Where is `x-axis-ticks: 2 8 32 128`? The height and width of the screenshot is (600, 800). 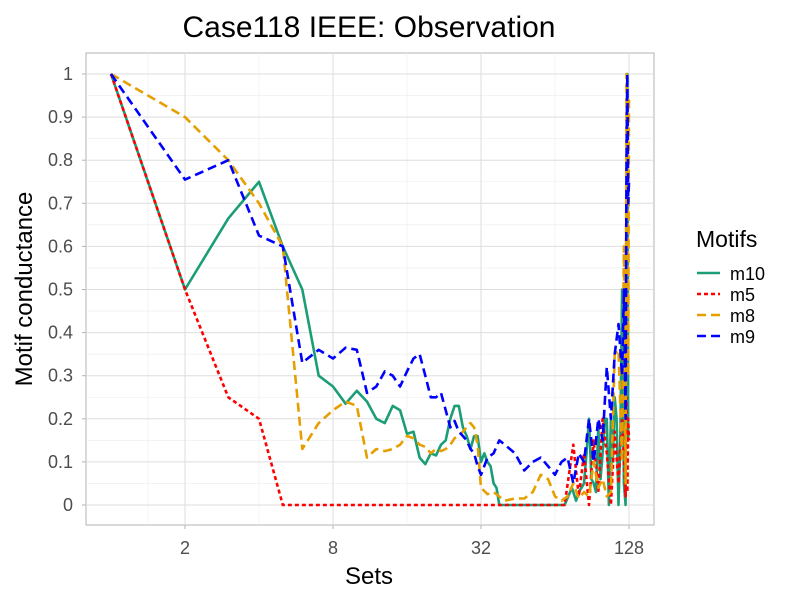
x-axis-ticks: 2 8 32 128 is located at coordinates (412, 541).